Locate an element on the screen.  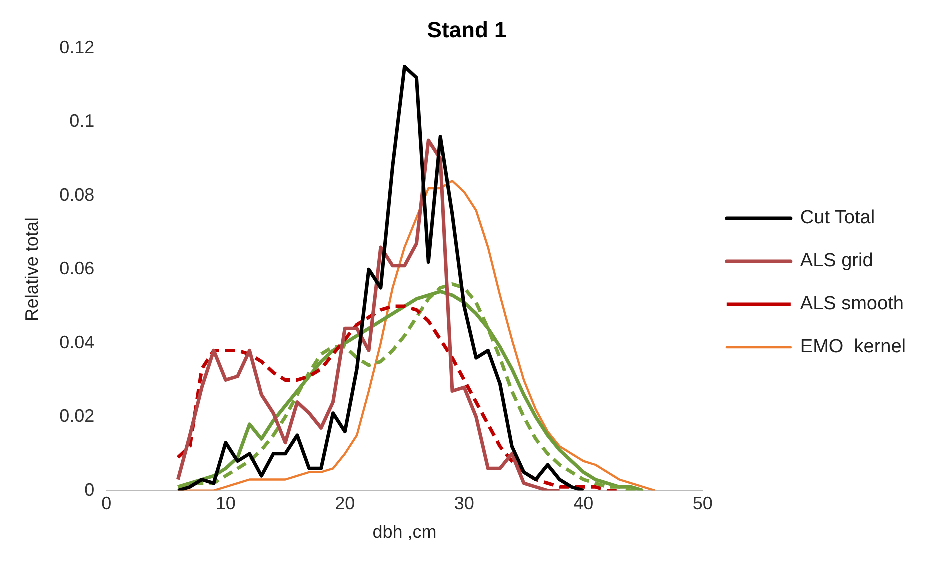
y-tick-label: 0.08 is located at coordinates (77, 194).